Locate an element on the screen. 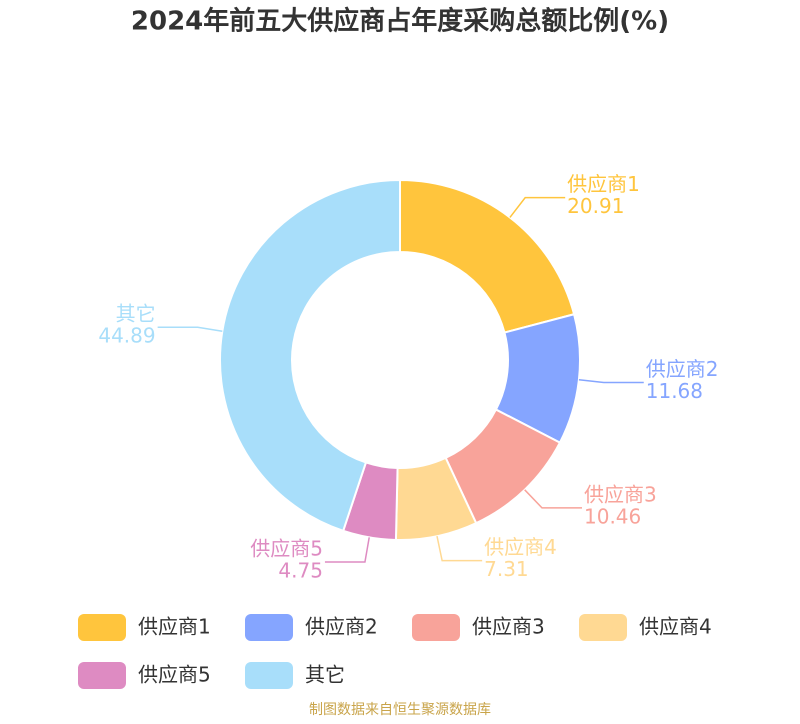 This screenshot has width=800, height=724. data-label-value: 4.75 is located at coordinates (300, 570).